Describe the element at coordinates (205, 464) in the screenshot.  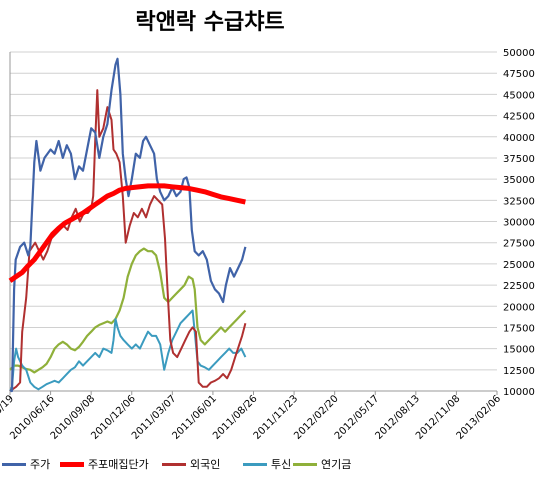
I see `legend-label: 외국인` at that location.